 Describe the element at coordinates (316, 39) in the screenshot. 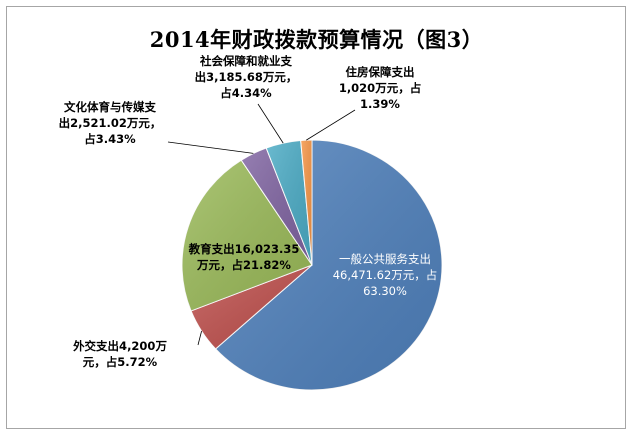

I see `chart-title: 2014年财政拨款预算情况（图3）` at that location.